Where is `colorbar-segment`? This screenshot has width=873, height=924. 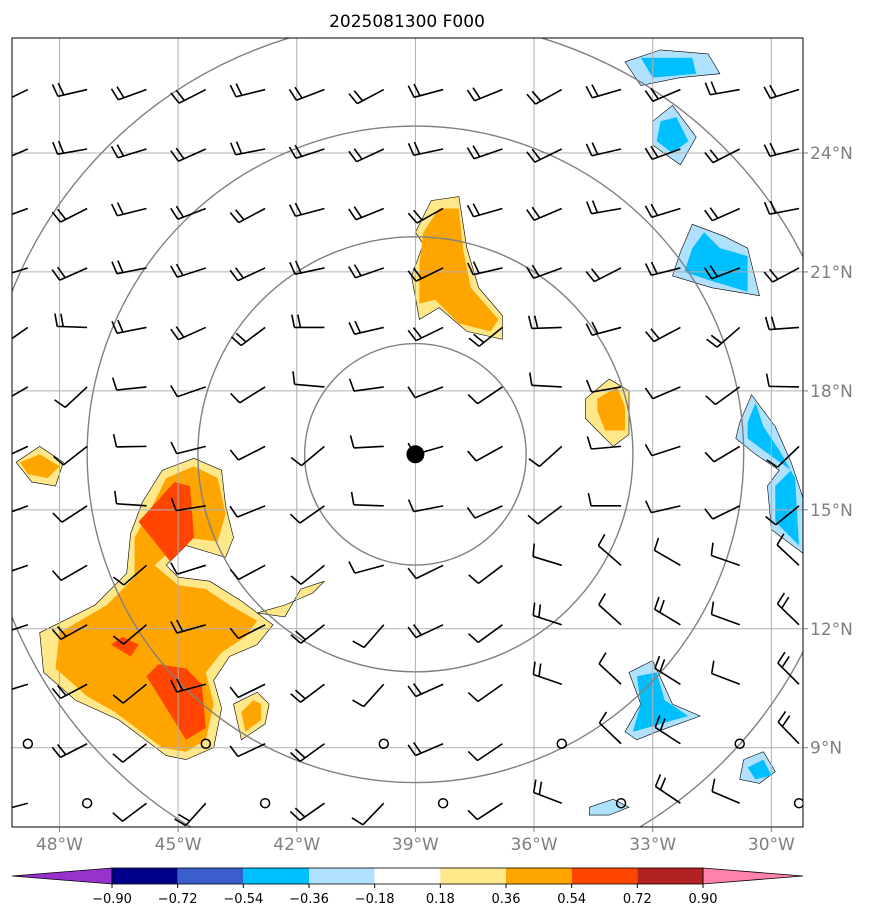
colorbar-segment is located at coordinates (210, 876).